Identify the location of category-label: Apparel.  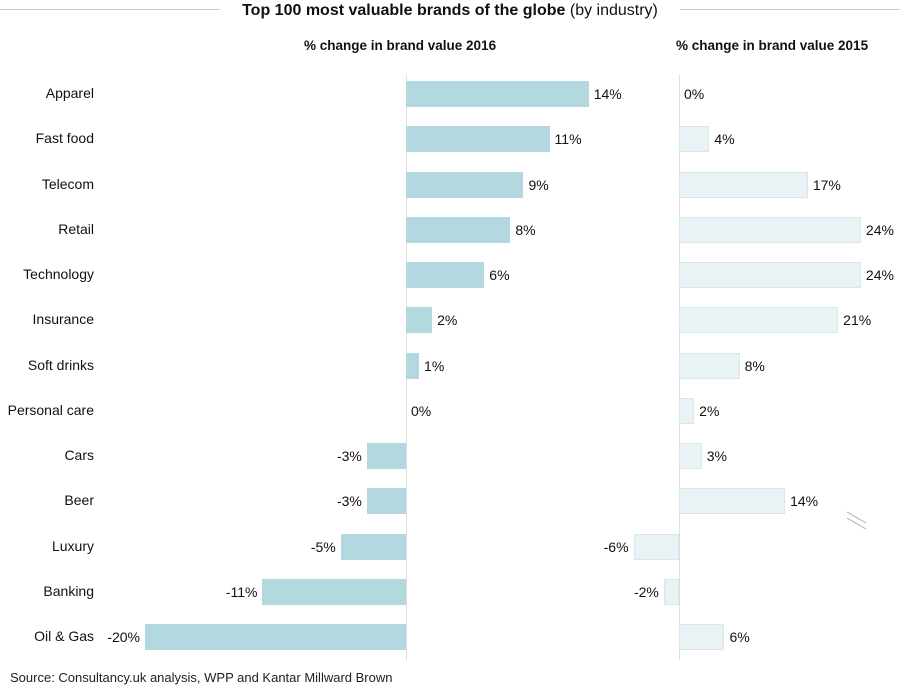
(69, 93).